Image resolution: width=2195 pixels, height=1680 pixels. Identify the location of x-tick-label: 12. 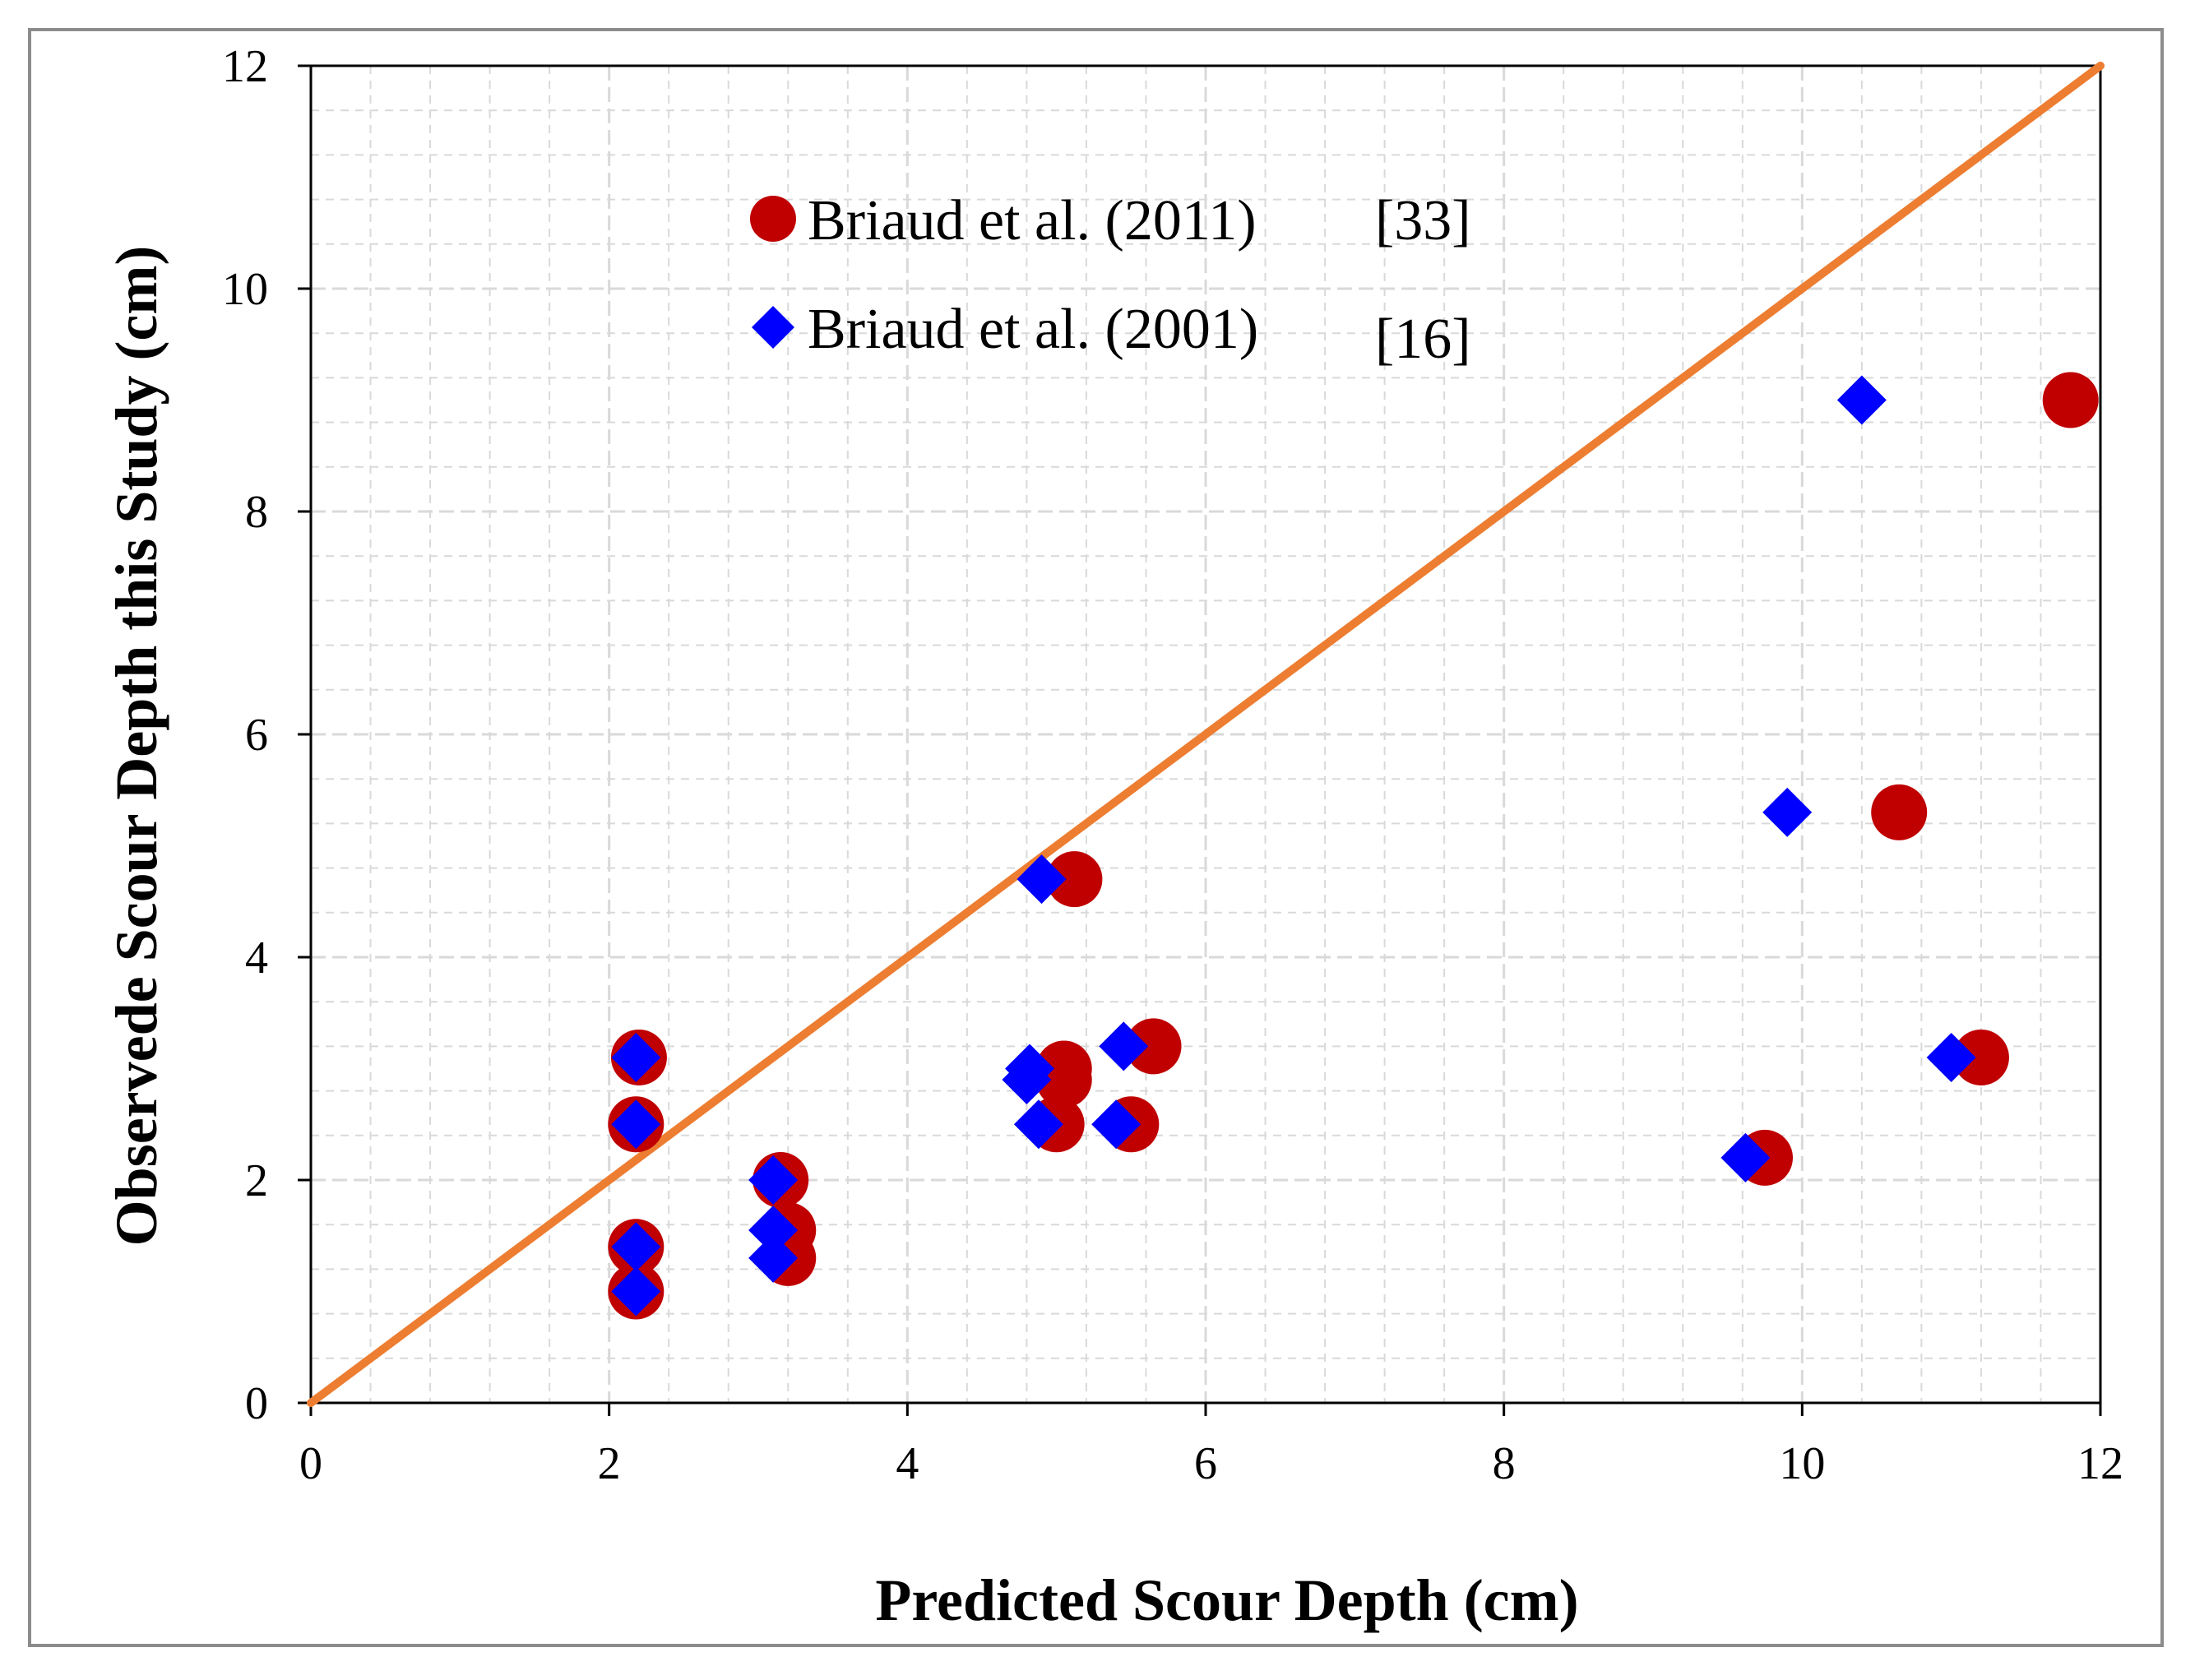
(2100, 1463).